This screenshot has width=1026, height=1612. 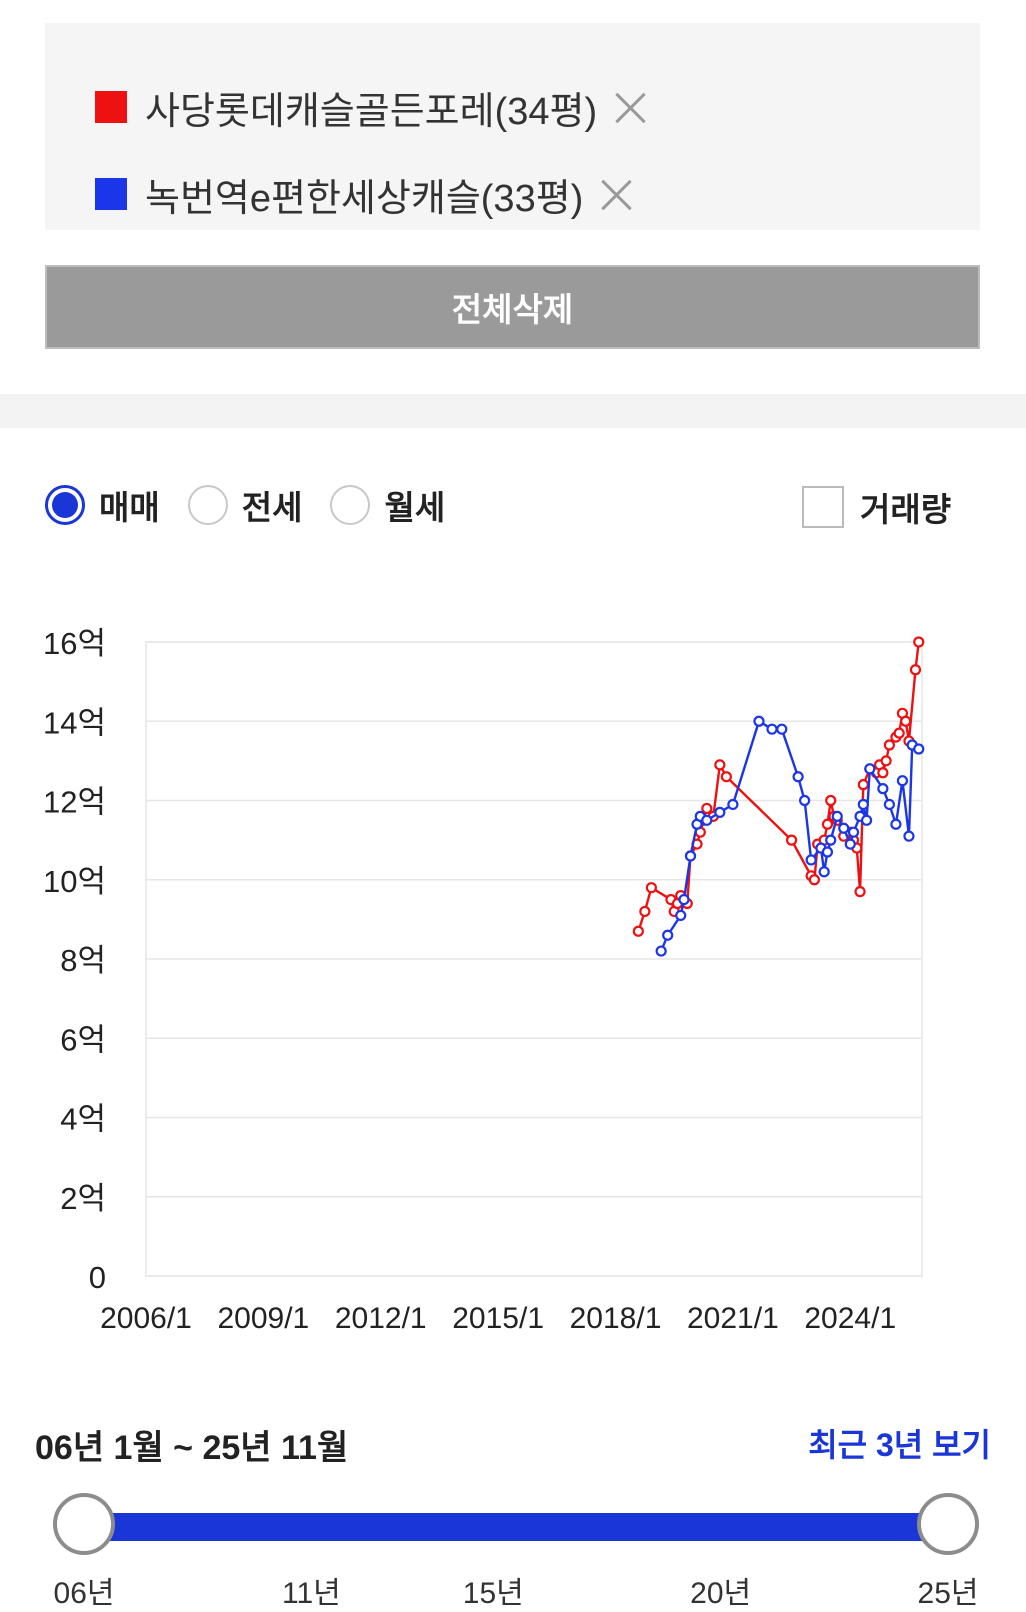 What do you see at coordinates (111, 107) in the screenshot?
I see `series-swatch-red` at bounding box center [111, 107].